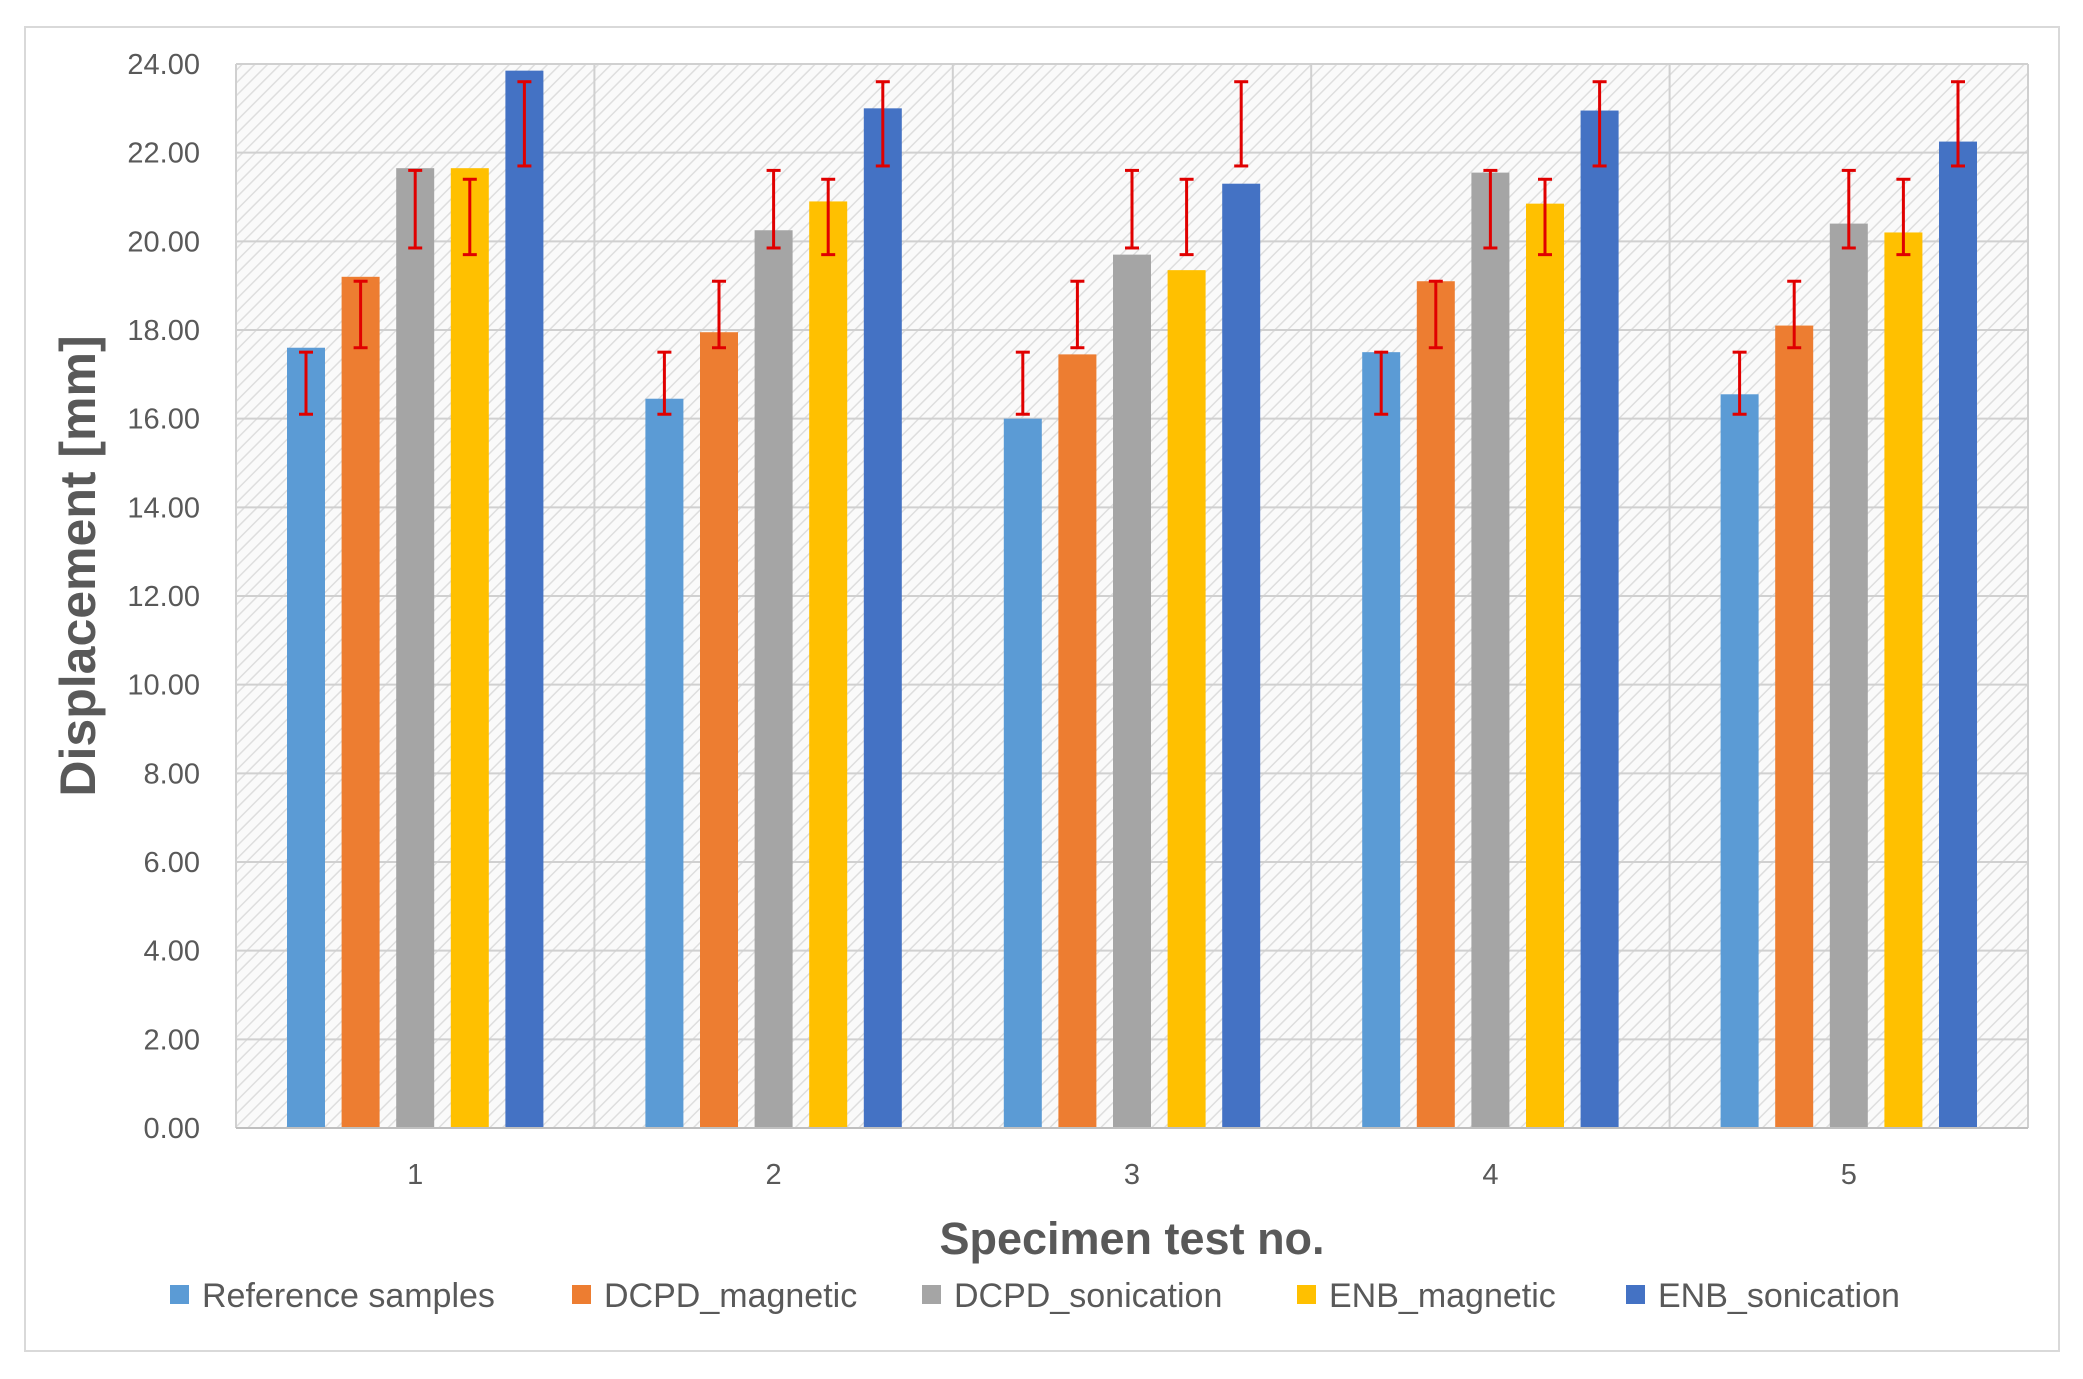 The width and height of the screenshot is (2083, 1379). I want to click on legend-label: DCPD_magnetic, so click(730, 1296).